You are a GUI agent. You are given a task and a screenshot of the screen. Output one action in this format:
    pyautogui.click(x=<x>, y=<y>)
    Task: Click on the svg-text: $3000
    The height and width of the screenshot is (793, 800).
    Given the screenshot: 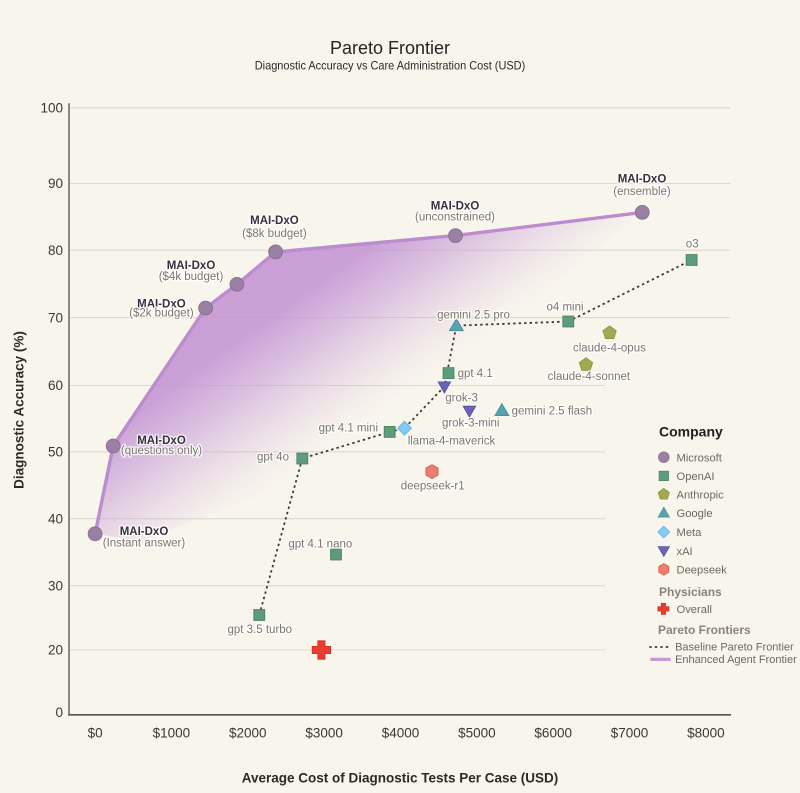 What is the action you would take?
    pyautogui.click(x=324, y=733)
    